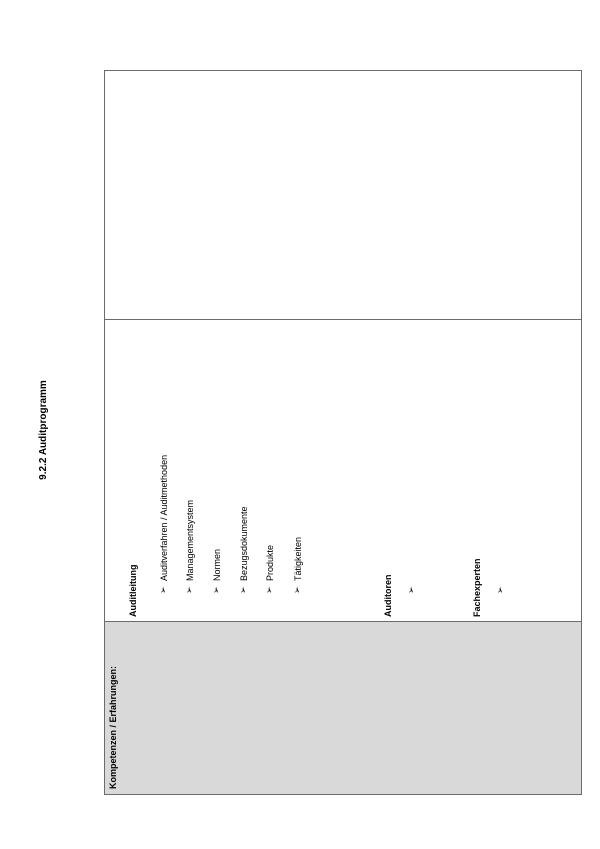 The height and width of the screenshot is (849, 600). Describe the element at coordinates (244, 543) in the screenshot. I see `list-item: Bezugsdokumente` at that location.